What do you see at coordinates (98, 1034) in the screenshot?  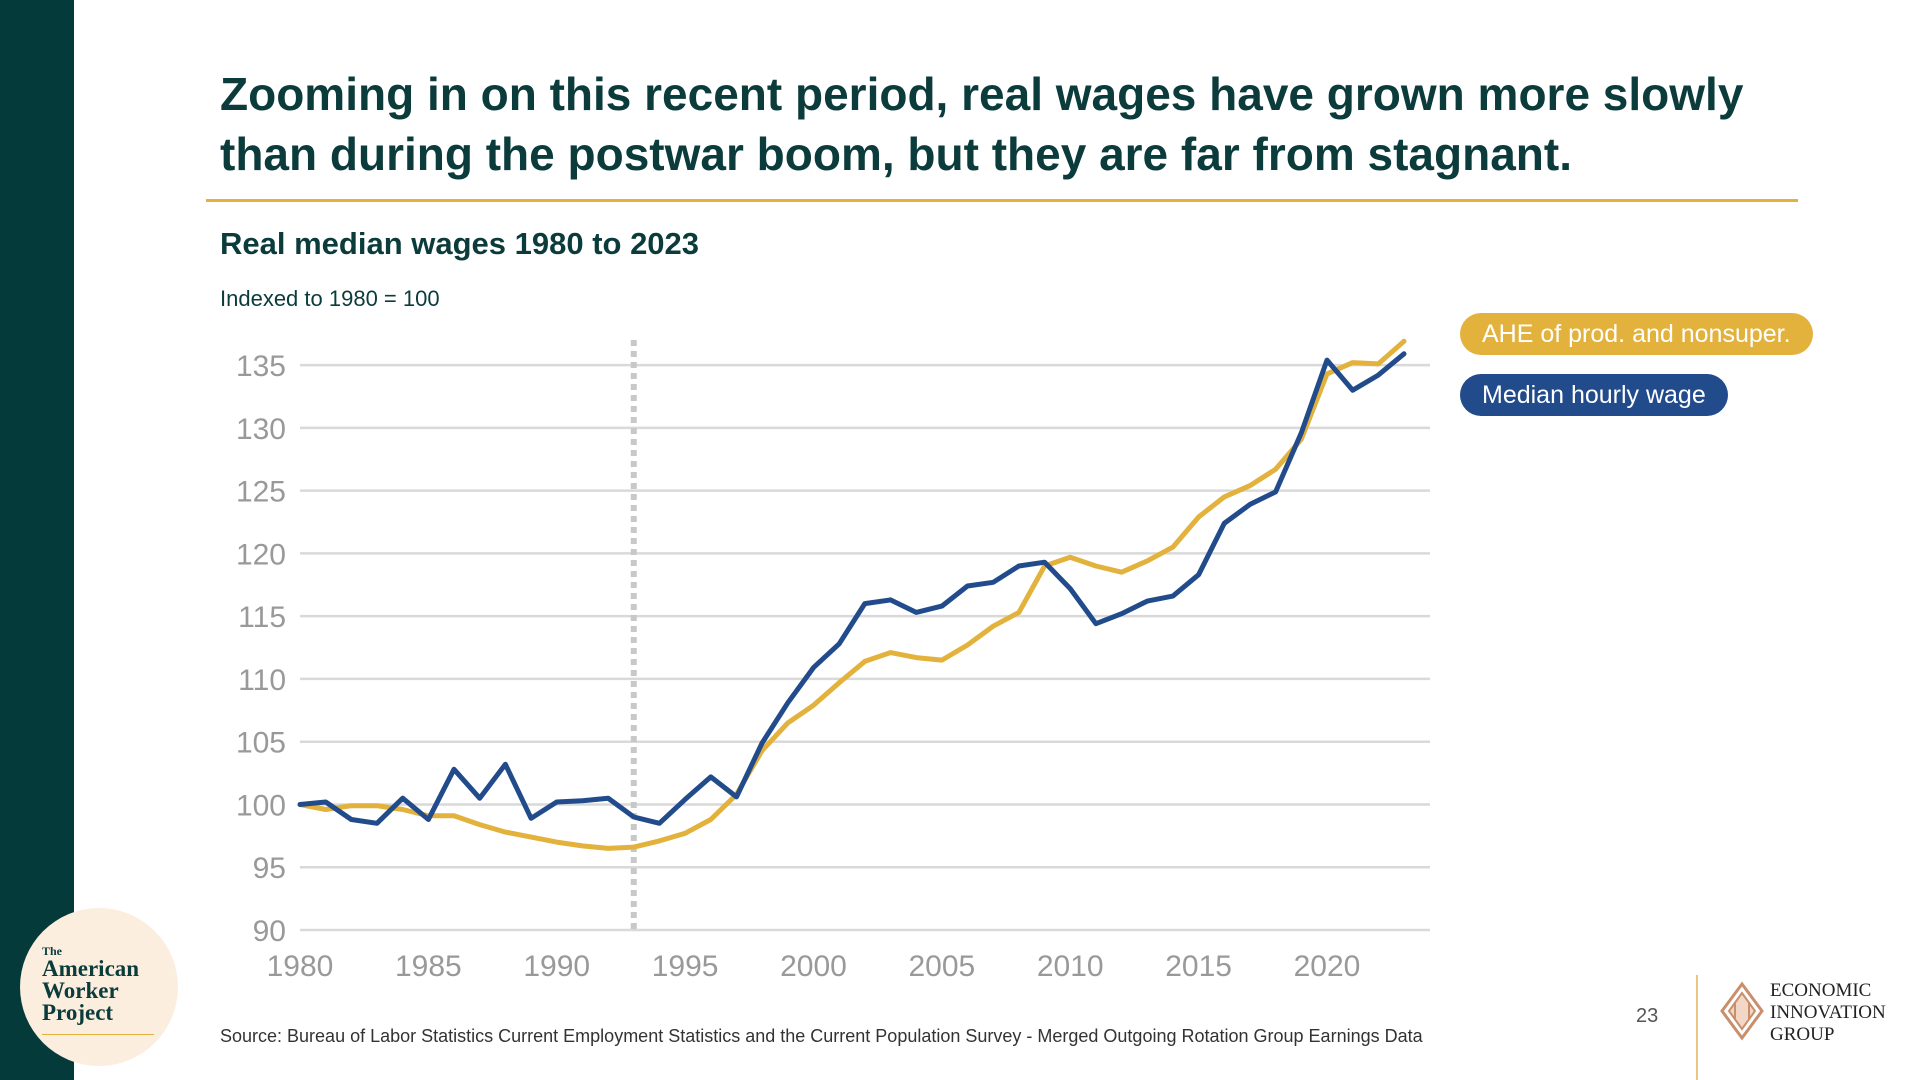 I see `awp-logo-rule` at bounding box center [98, 1034].